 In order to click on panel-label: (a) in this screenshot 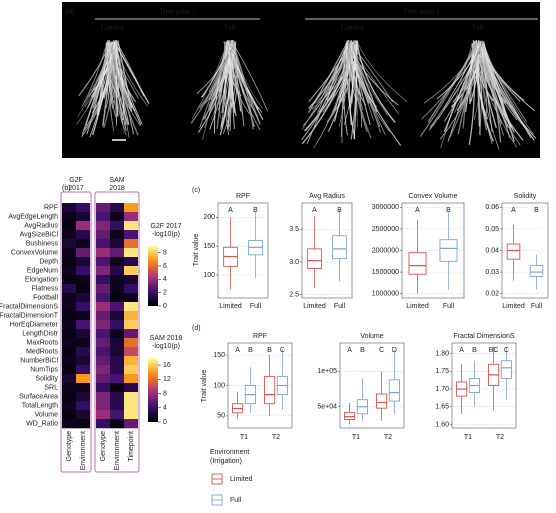, I will do `click(70, 11)`.